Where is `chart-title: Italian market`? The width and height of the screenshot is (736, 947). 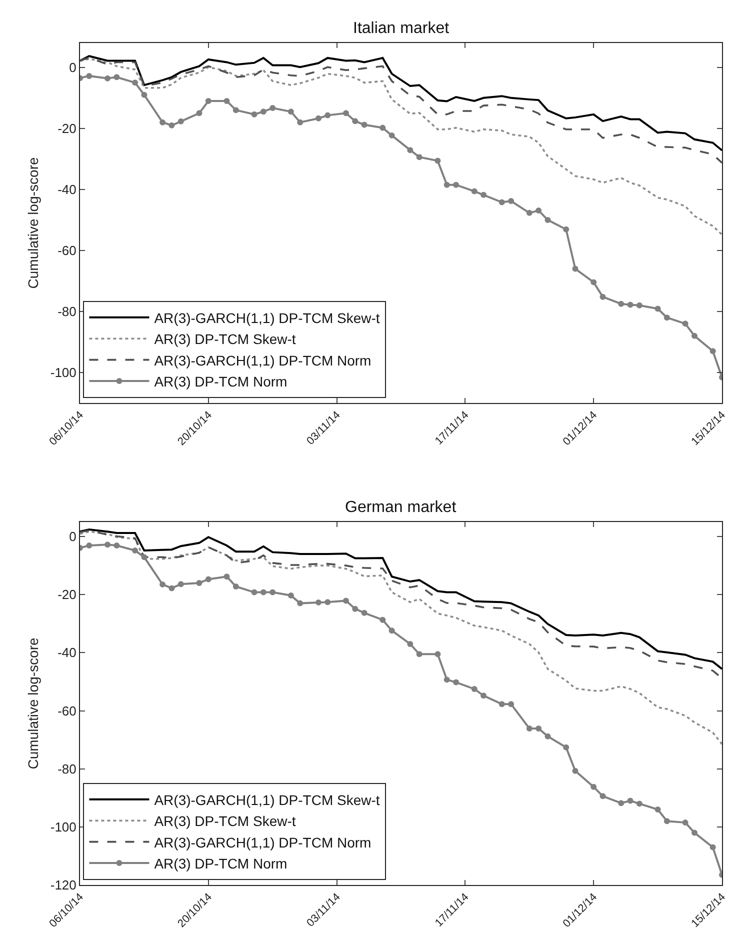 chart-title: Italian market is located at coordinates (401, 28).